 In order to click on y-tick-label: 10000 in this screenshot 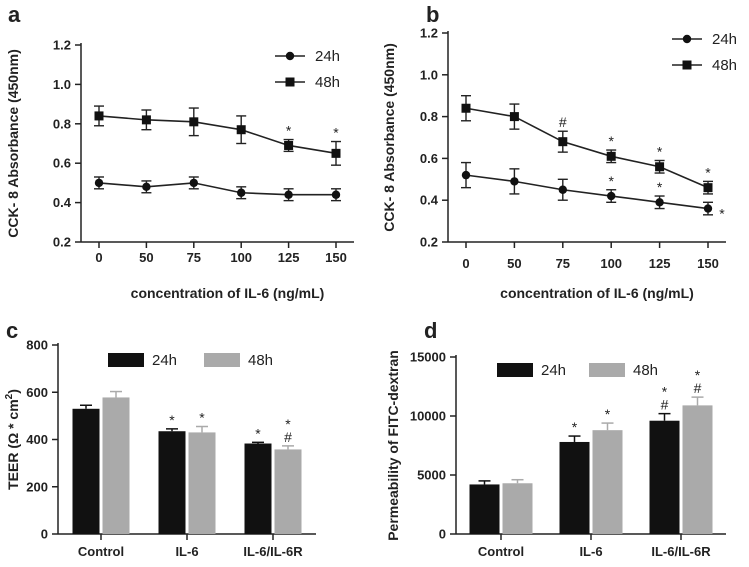, I will do `click(428, 416)`.